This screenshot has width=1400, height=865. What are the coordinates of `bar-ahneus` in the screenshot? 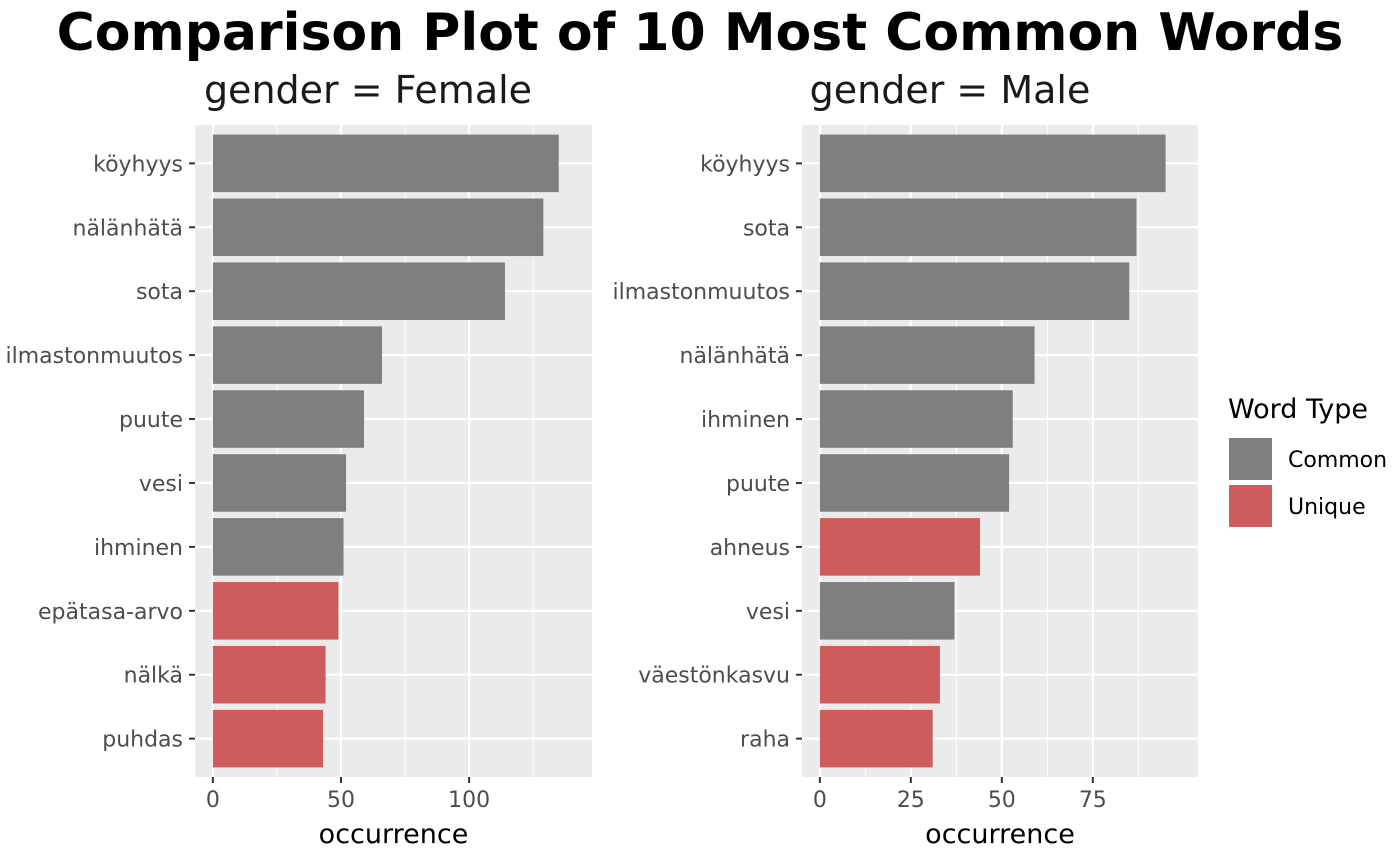 It's located at (899, 547).